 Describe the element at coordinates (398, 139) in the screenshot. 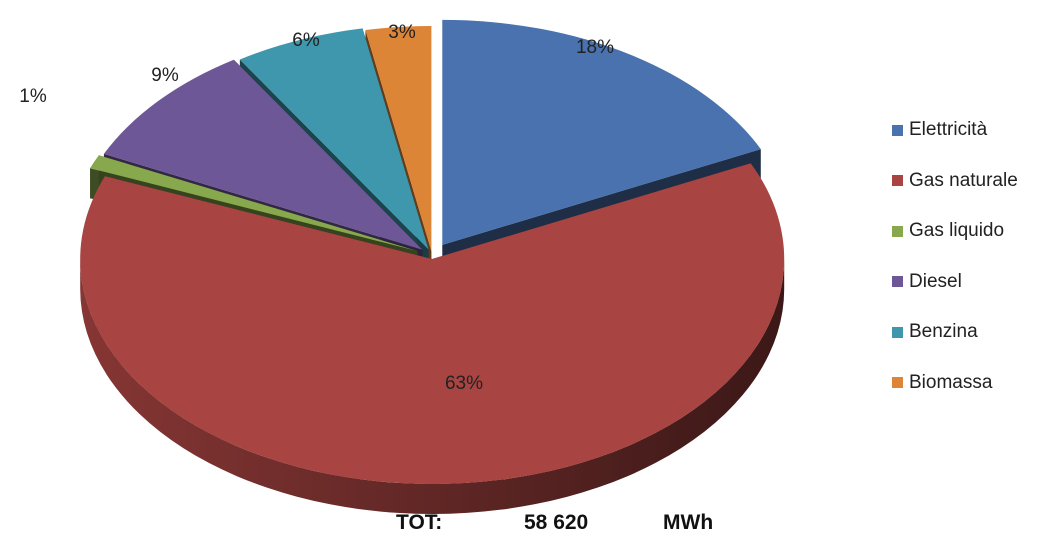

I see `slice-biomassa` at that location.